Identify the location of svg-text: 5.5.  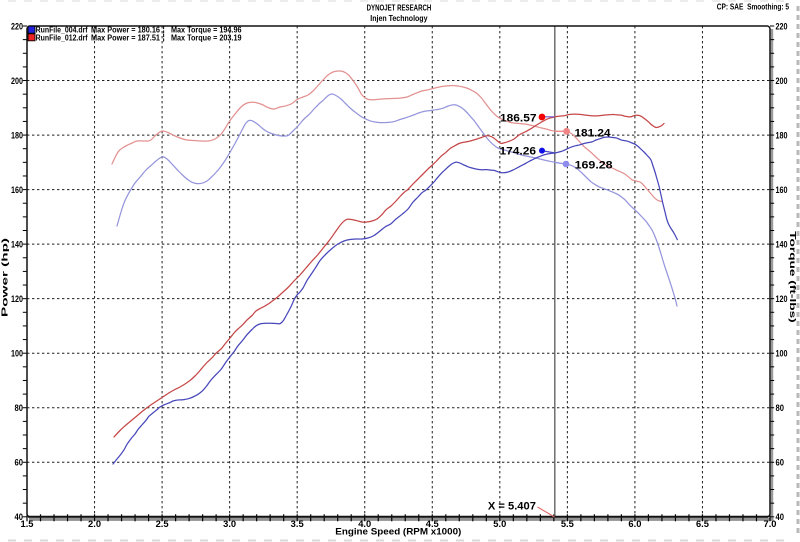
(567, 524).